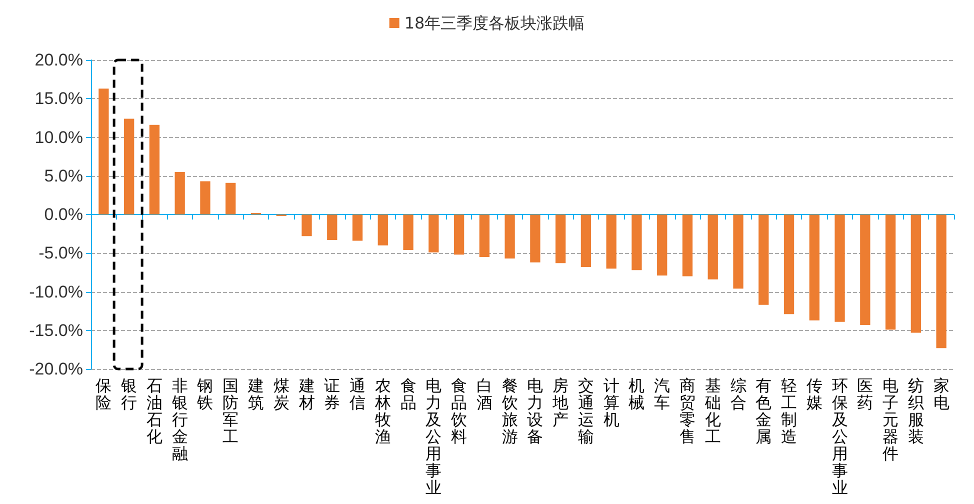 Image resolution: width=974 pixels, height=504 pixels. I want to click on x-tick-label: 电力设备, so click(535, 411).